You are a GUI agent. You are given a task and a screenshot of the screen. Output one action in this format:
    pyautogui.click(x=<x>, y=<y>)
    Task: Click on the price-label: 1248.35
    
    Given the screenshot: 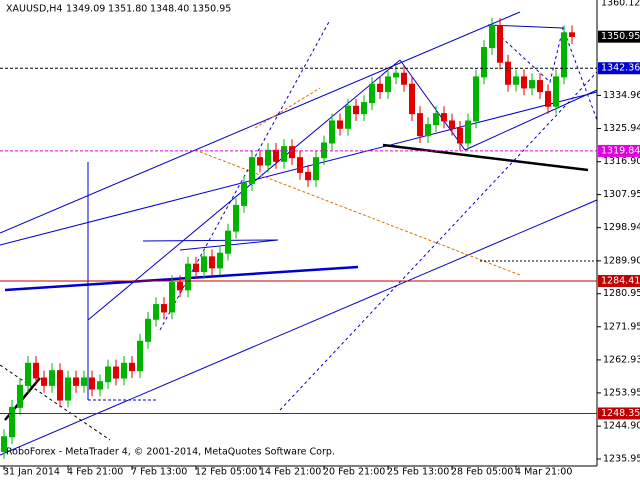 What is the action you would take?
    pyautogui.click(x=620, y=413)
    